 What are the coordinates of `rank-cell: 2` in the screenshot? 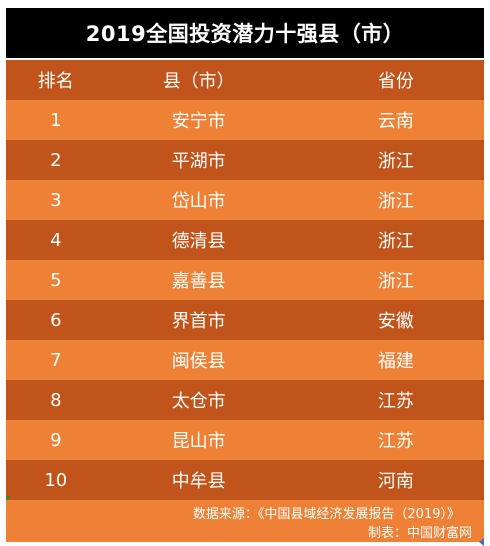 It's located at (56, 160).